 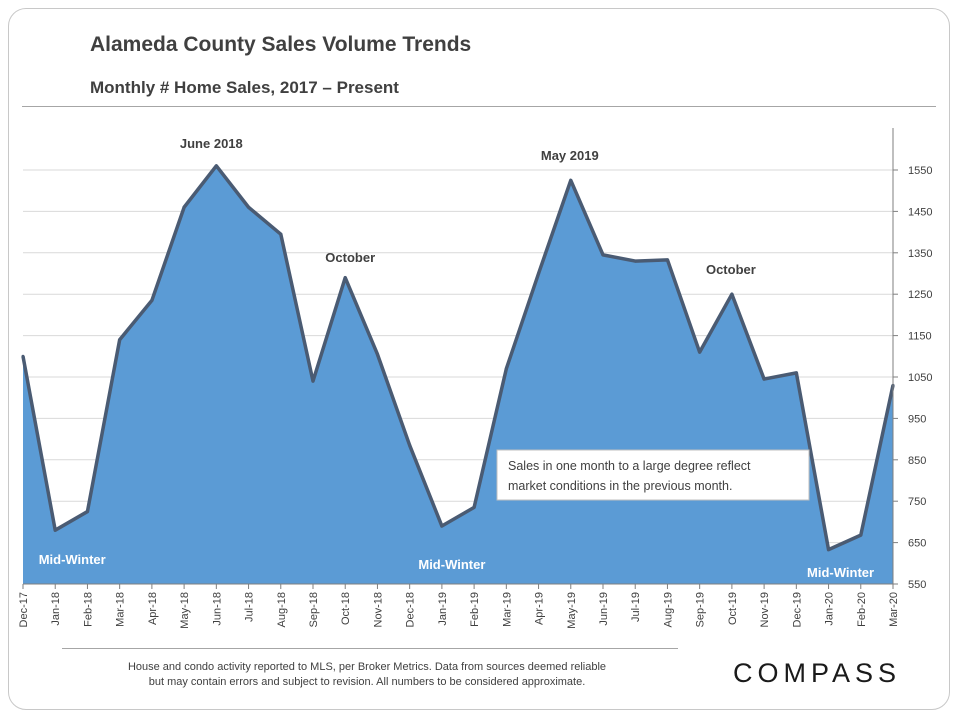 What do you see at coordinates (894, 609) in the screenshot?
I see `x-tick-label: Mar-20` at bounding box center [894, 609].